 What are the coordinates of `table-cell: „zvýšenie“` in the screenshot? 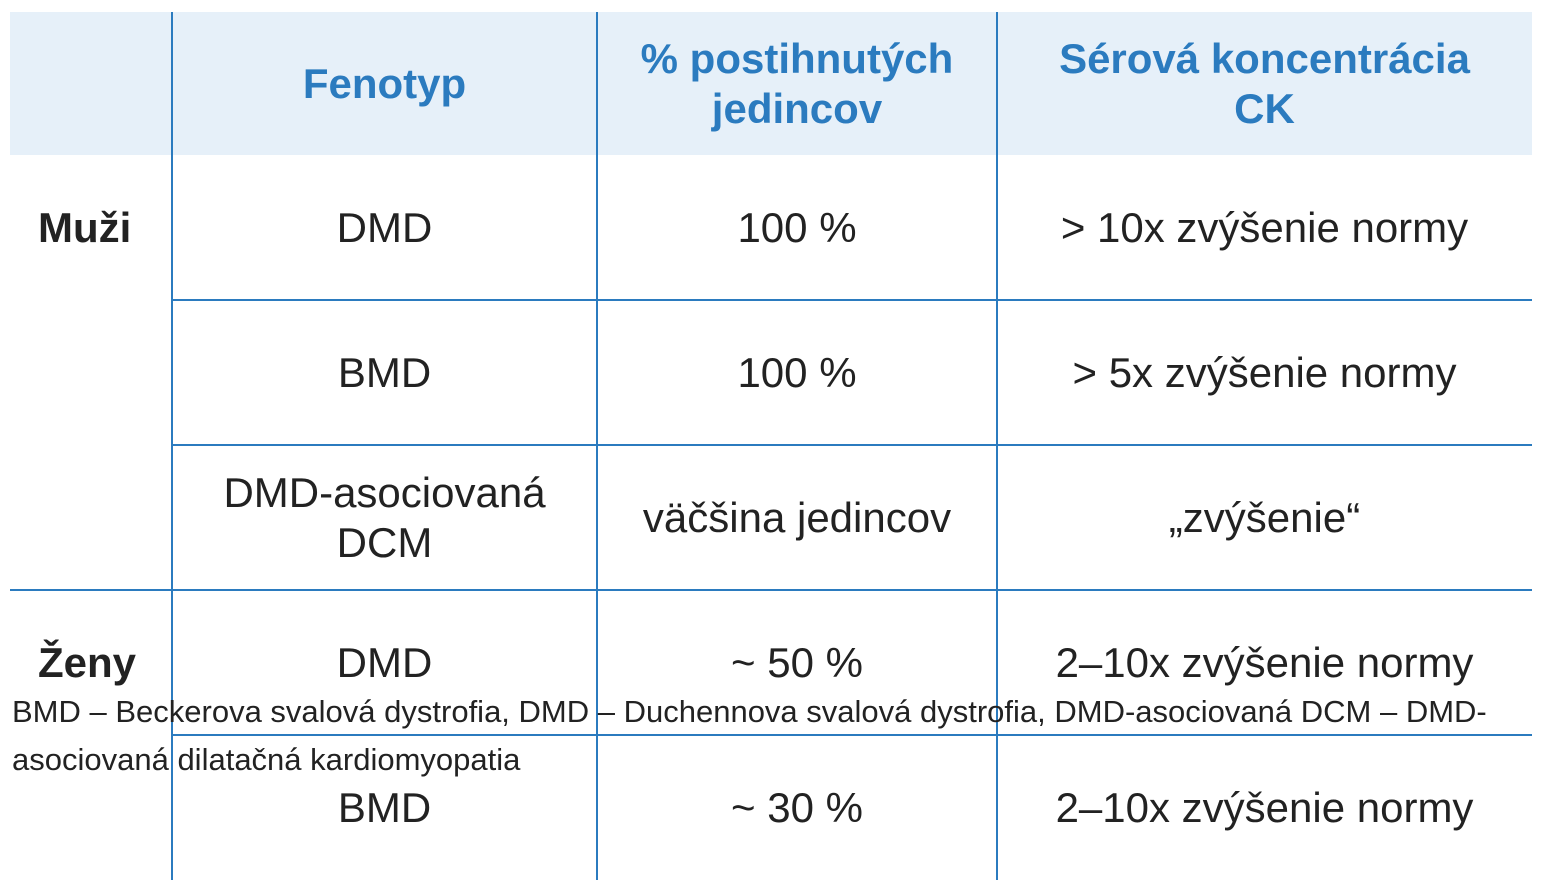 It's located at (1264, 517).